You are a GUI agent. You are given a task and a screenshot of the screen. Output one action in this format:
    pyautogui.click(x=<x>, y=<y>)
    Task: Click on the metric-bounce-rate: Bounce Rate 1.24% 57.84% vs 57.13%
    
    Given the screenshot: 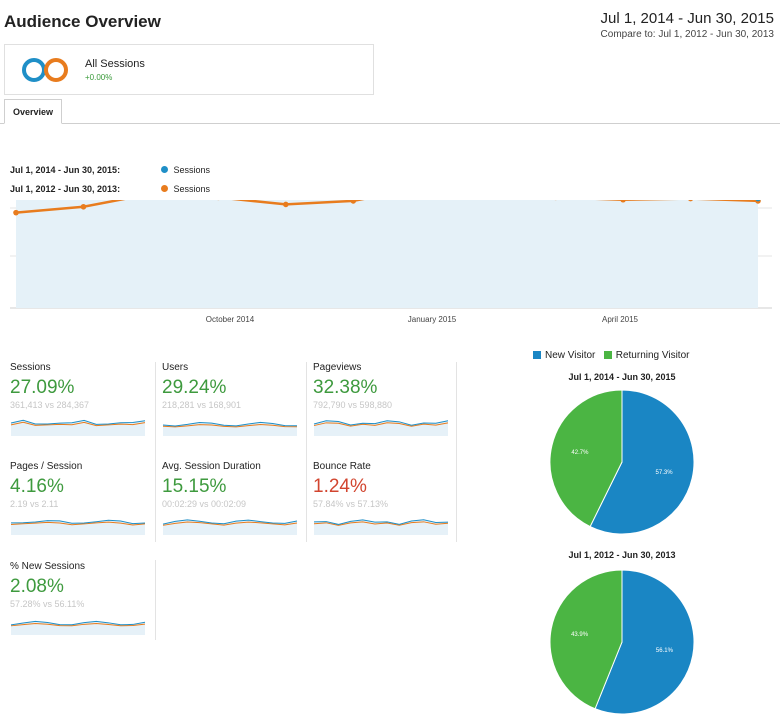 What is the action you would take?
    pyautogui.click(x=383, y=501)
    